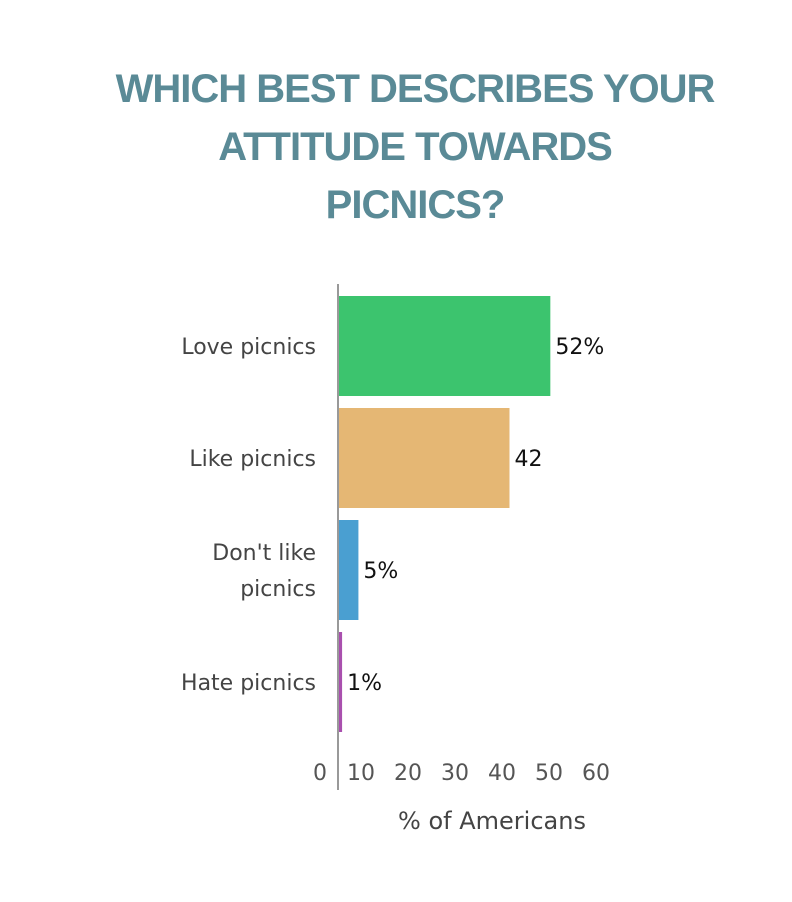 The height and width of the screenshot is (902, 792). What do you see at coordinates (455, 773) in the screenshot?
I see `x-tick-30: 30` at bounding box center [455, 773].